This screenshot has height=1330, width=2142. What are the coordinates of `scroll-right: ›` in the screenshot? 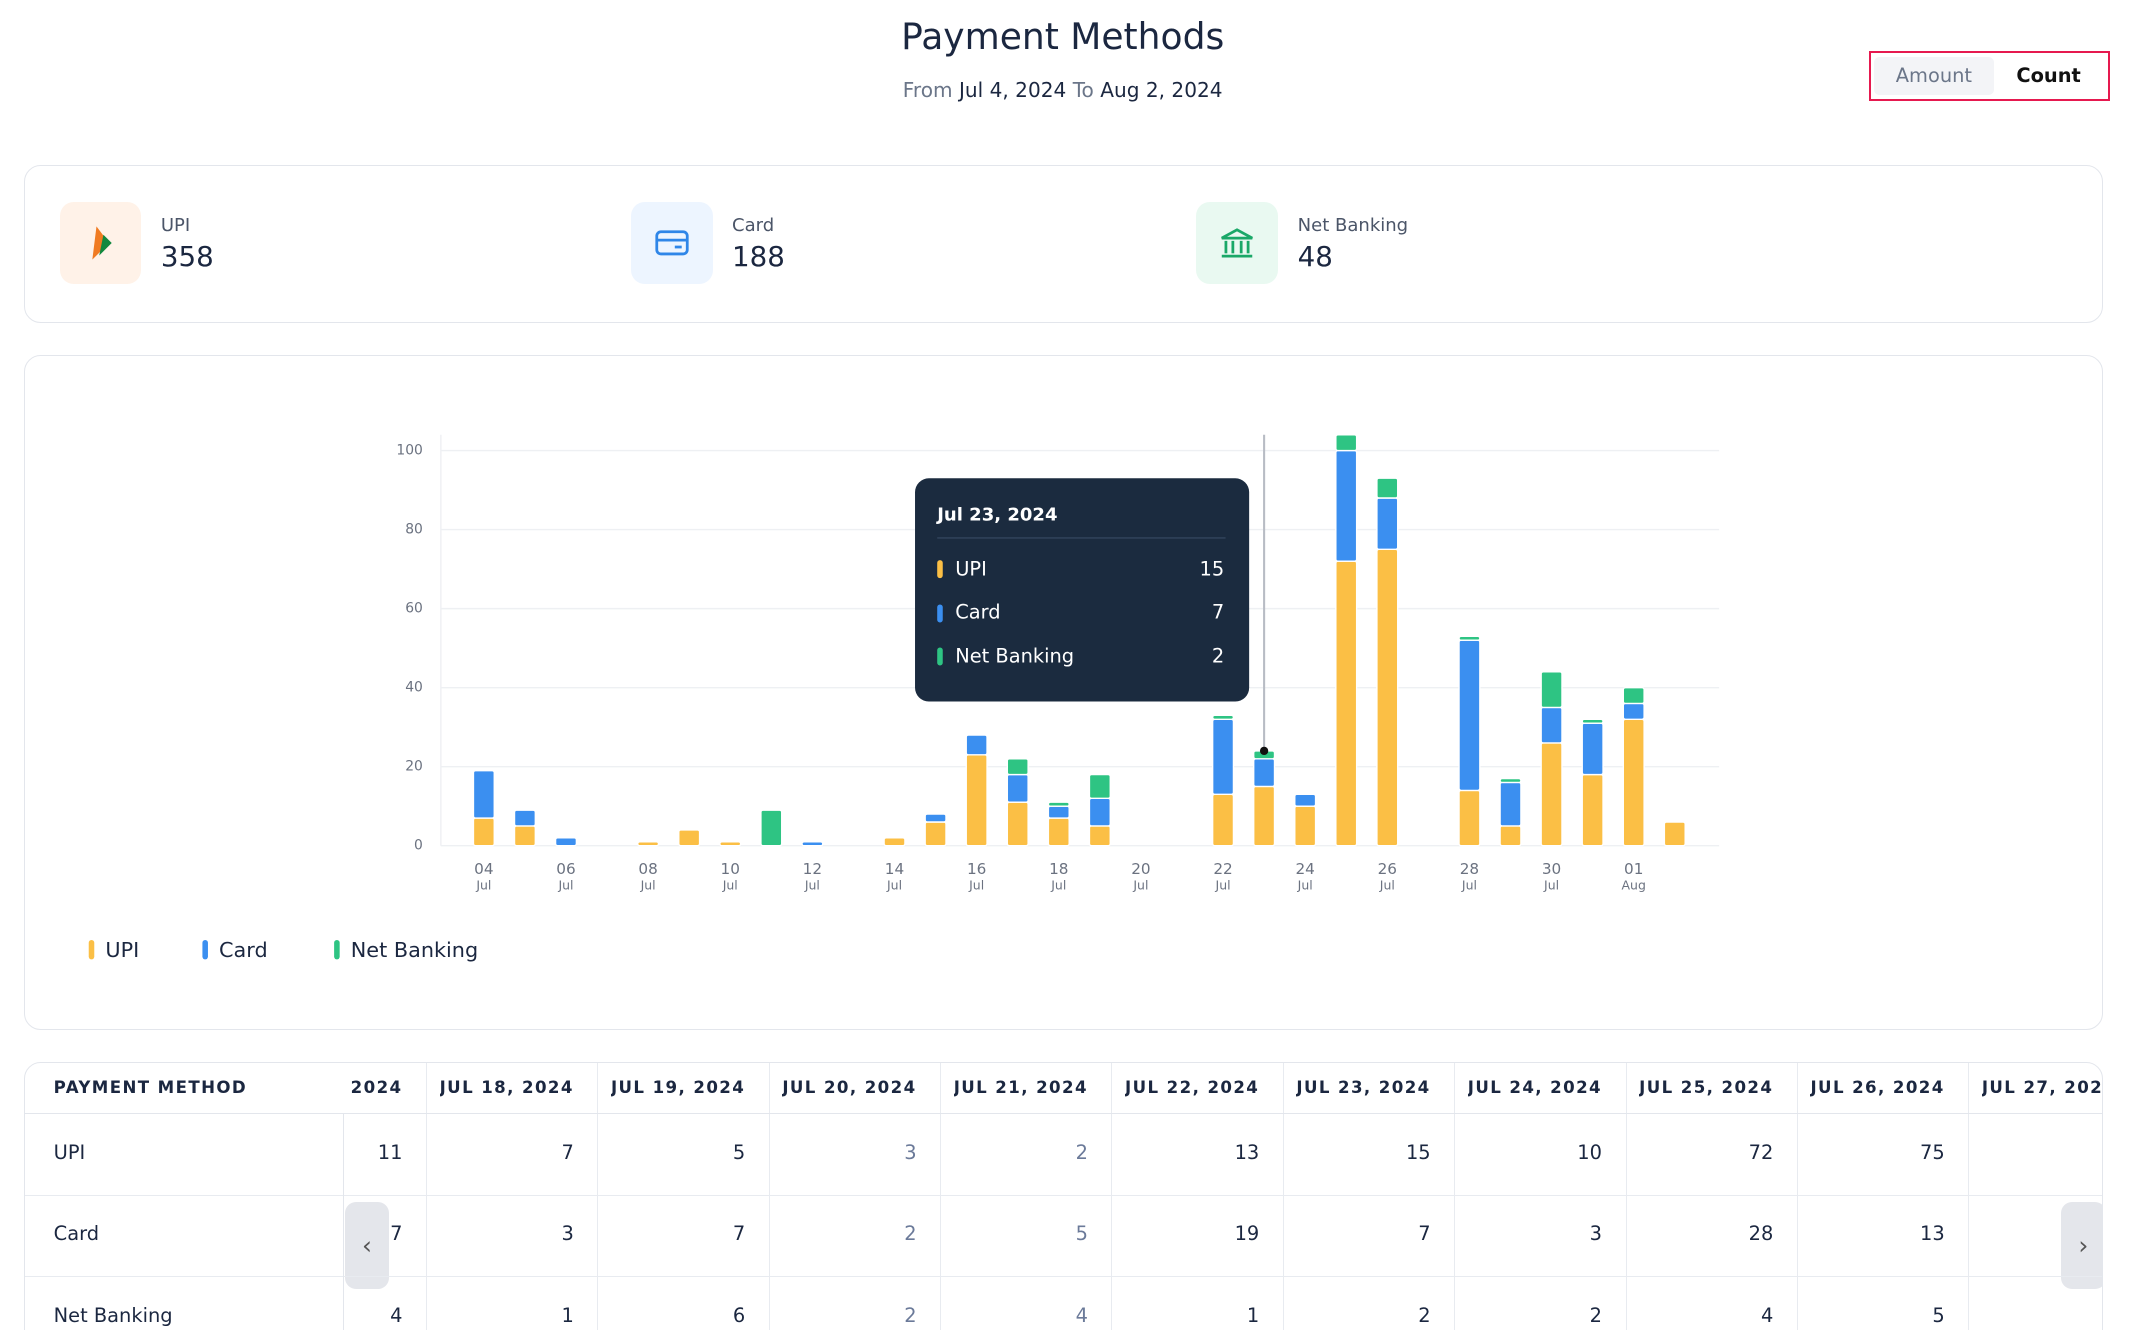 It's located at (2082, 1245).